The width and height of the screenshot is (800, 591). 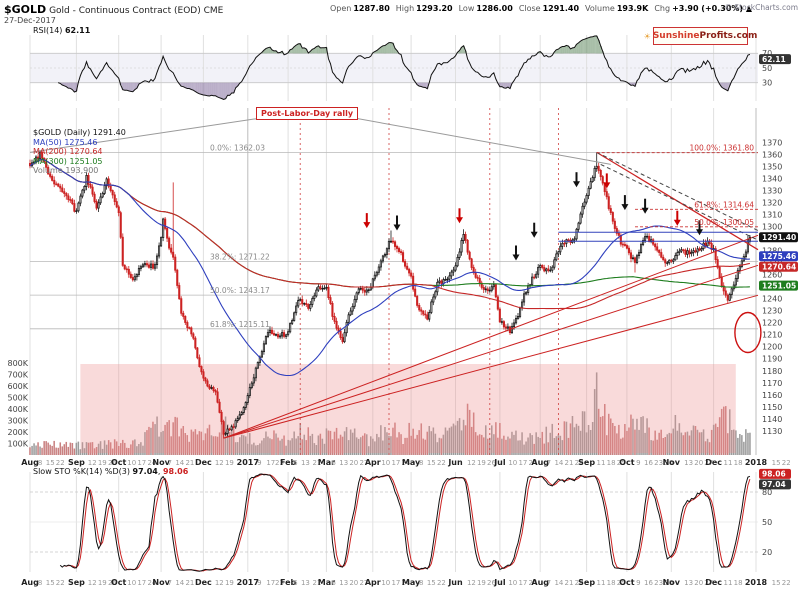 What do you see at coordinates (774, 59) in the screenshot?
I see `svg-text: 62.11` at bounding box center [774, 59].